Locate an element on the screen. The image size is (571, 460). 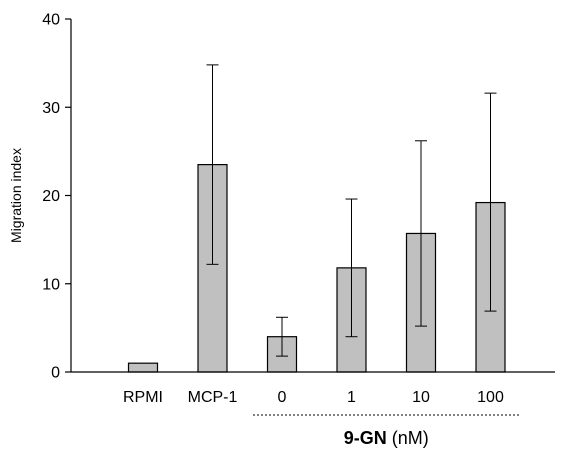
bar is located at coordinates (143, 367).